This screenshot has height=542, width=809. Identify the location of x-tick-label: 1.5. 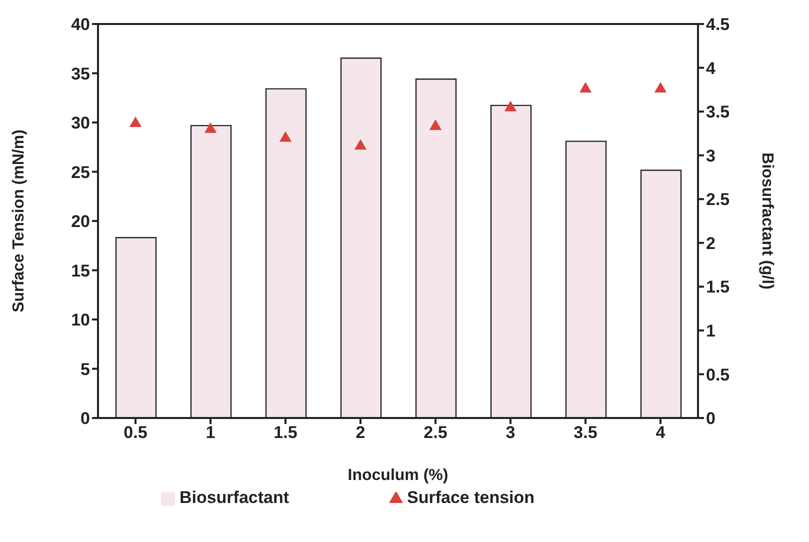
(286, 432).